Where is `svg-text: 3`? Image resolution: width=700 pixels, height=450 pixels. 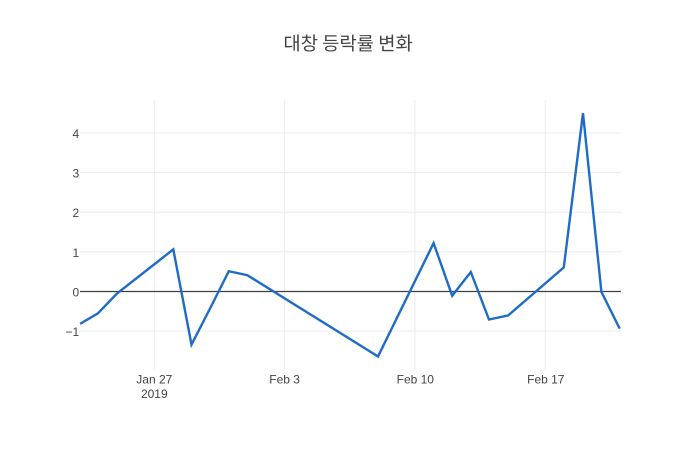
svg-text: 3 is located at coordinates (76, 174).